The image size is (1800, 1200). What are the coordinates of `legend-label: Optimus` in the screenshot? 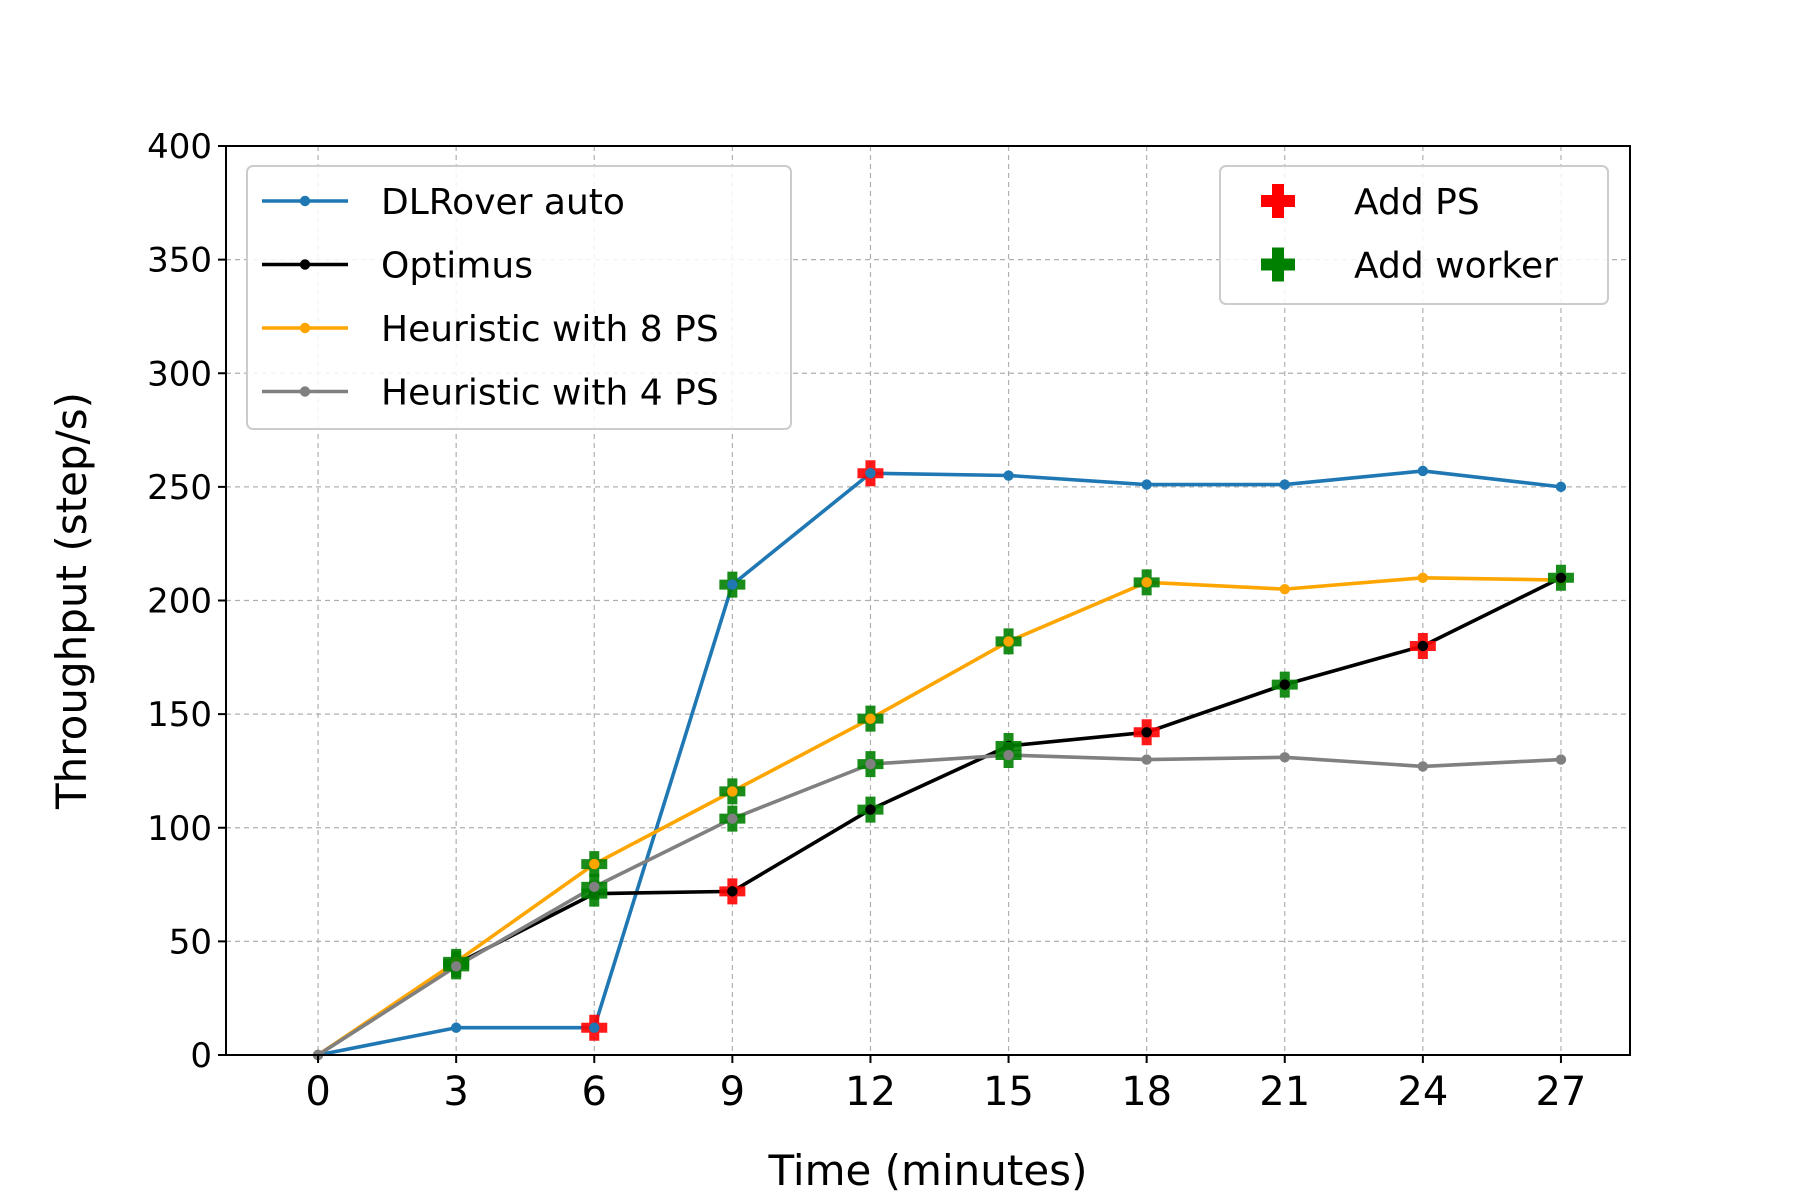 It's located at (457, 266).